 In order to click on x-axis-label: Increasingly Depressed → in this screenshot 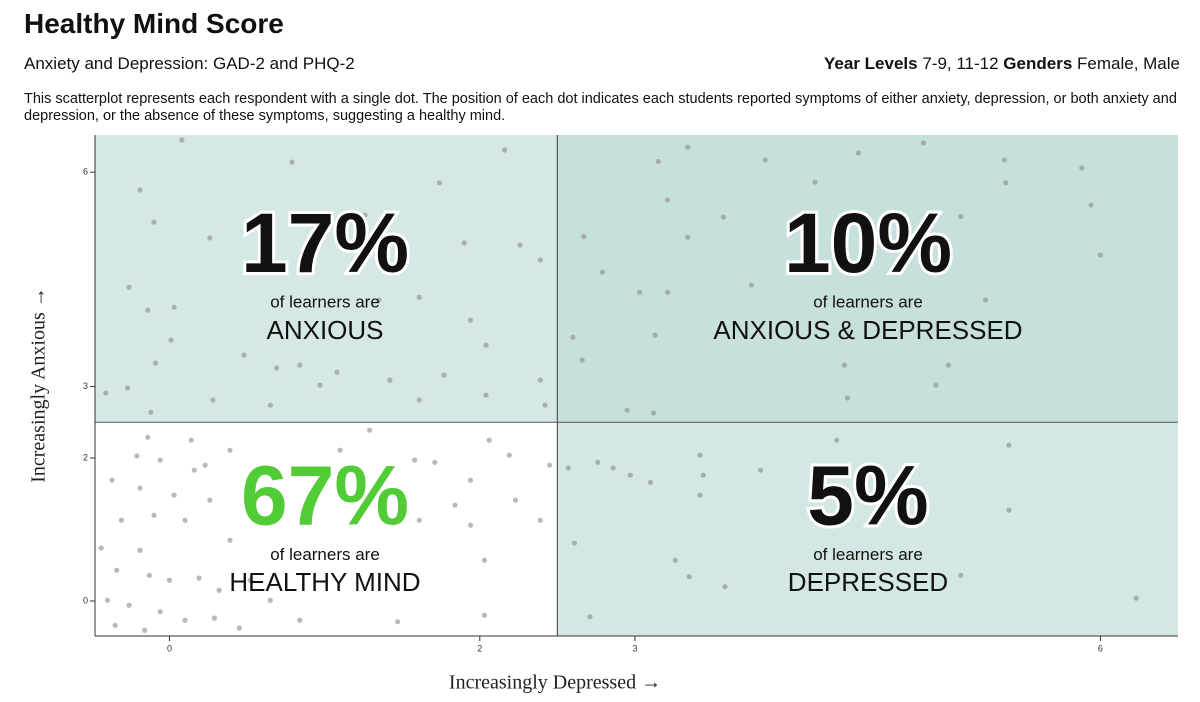, I will do `click(555, 683)`.